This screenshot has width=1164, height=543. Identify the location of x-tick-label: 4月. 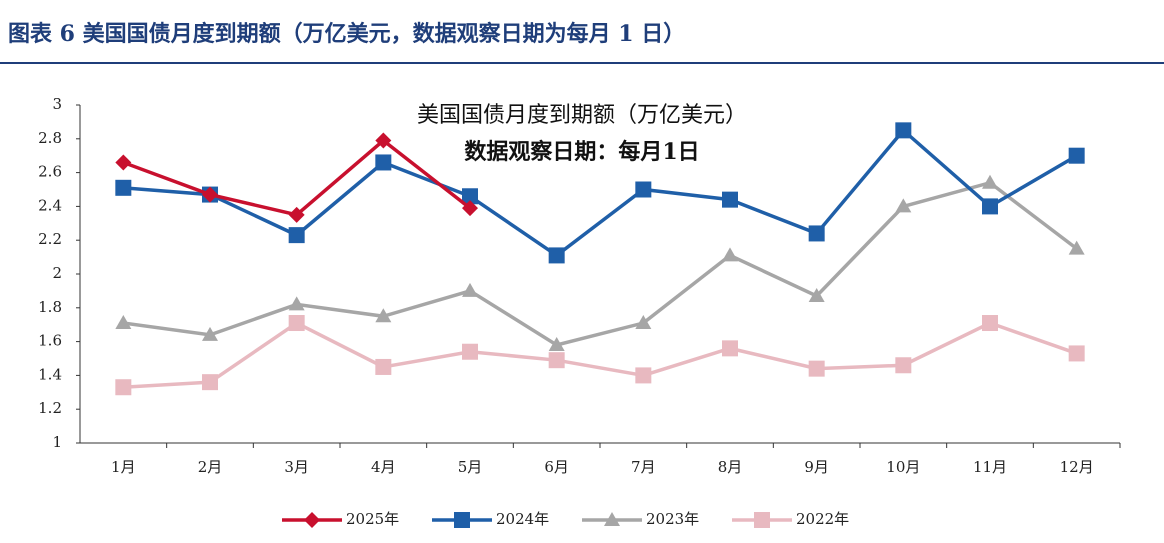
(383, 467).